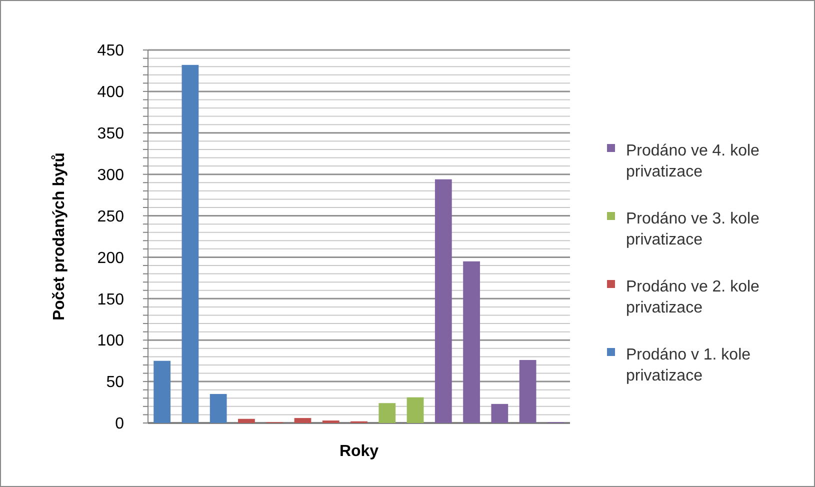 This screenshot has height=487, width=815. Describe the element at coordinates (110, 341) in the screenshot. I see `y-tick-label: 100` at that location.